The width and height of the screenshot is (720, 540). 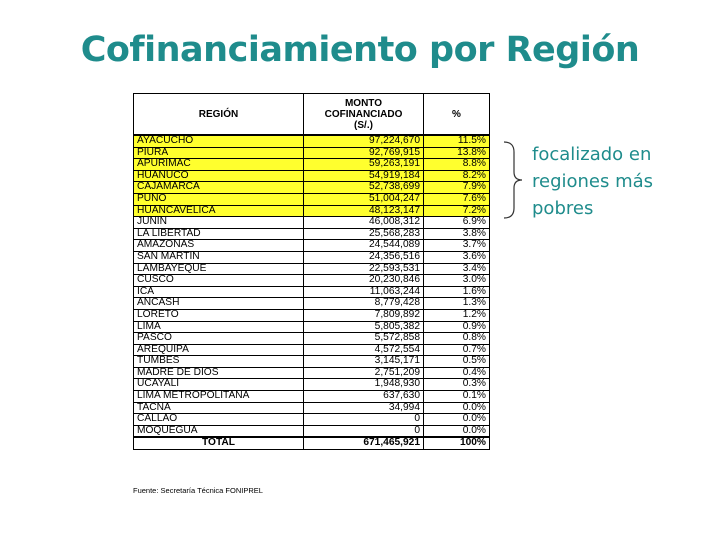 I want to click on cell-region: TACNA, so click(x=218, y=408).